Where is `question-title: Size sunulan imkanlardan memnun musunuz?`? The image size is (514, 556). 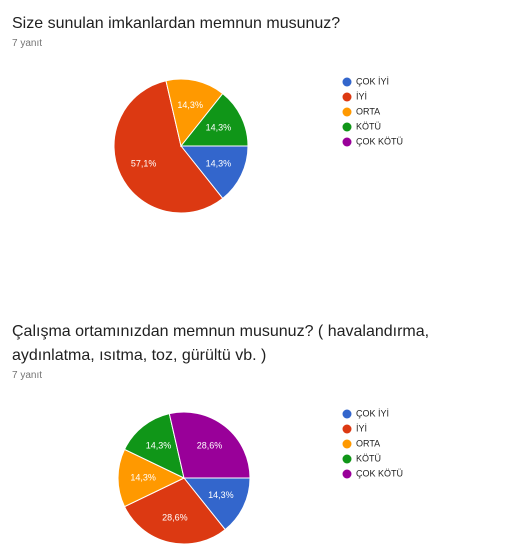
question-title: Size sunulan imkanlardan memnun musunuz? is located at coordinates (176, 23).